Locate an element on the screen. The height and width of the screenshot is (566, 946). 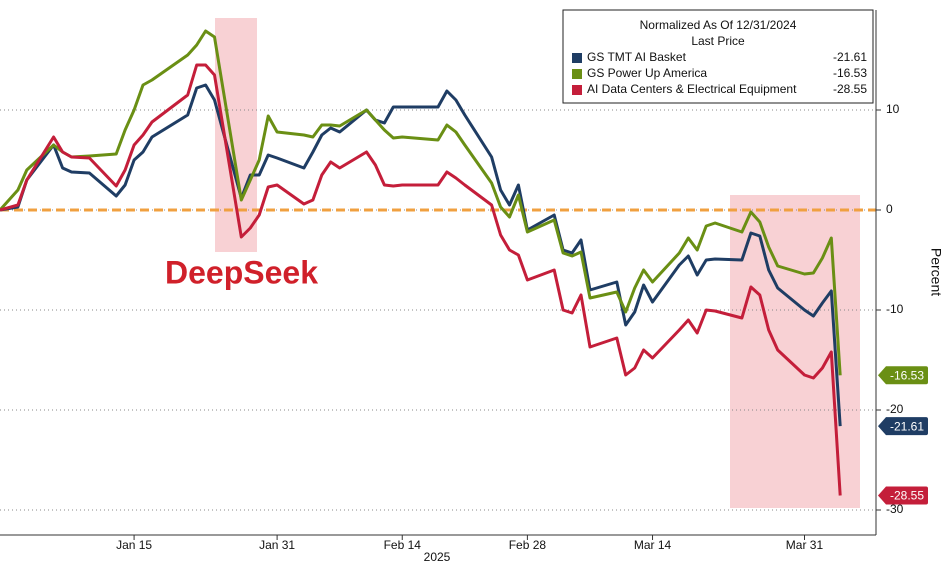
end-tag-label: -21.61 is located at coordinates (907, 426).